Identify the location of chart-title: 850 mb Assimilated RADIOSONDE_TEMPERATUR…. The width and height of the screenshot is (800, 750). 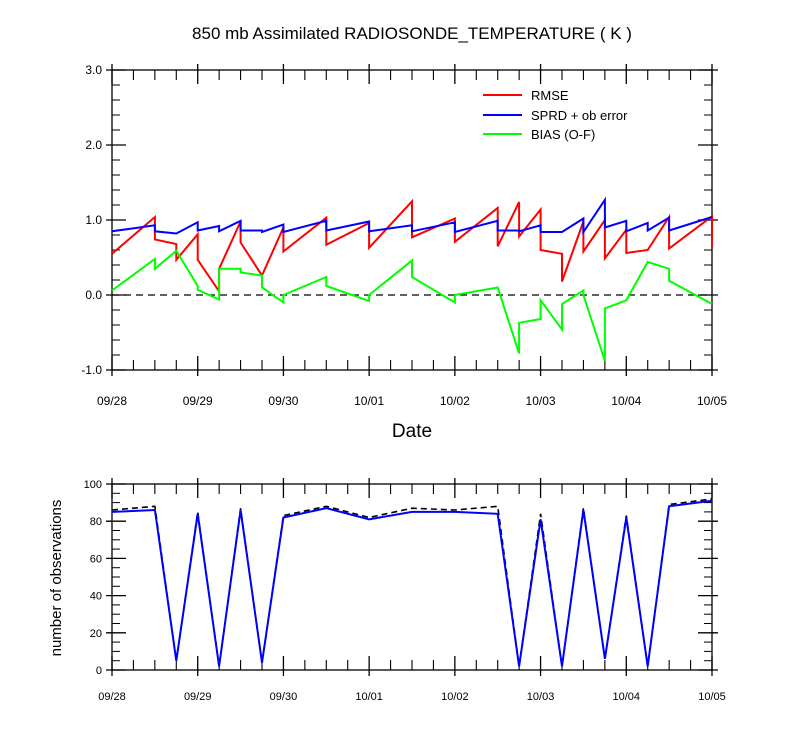
(412, 33).